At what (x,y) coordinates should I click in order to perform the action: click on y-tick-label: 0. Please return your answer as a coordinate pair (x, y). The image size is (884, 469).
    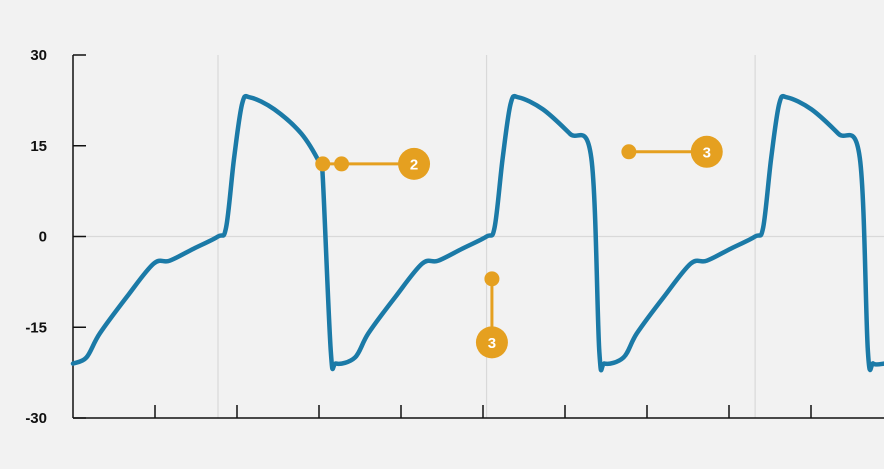
    Looking at the image, I should click on (43, 237).